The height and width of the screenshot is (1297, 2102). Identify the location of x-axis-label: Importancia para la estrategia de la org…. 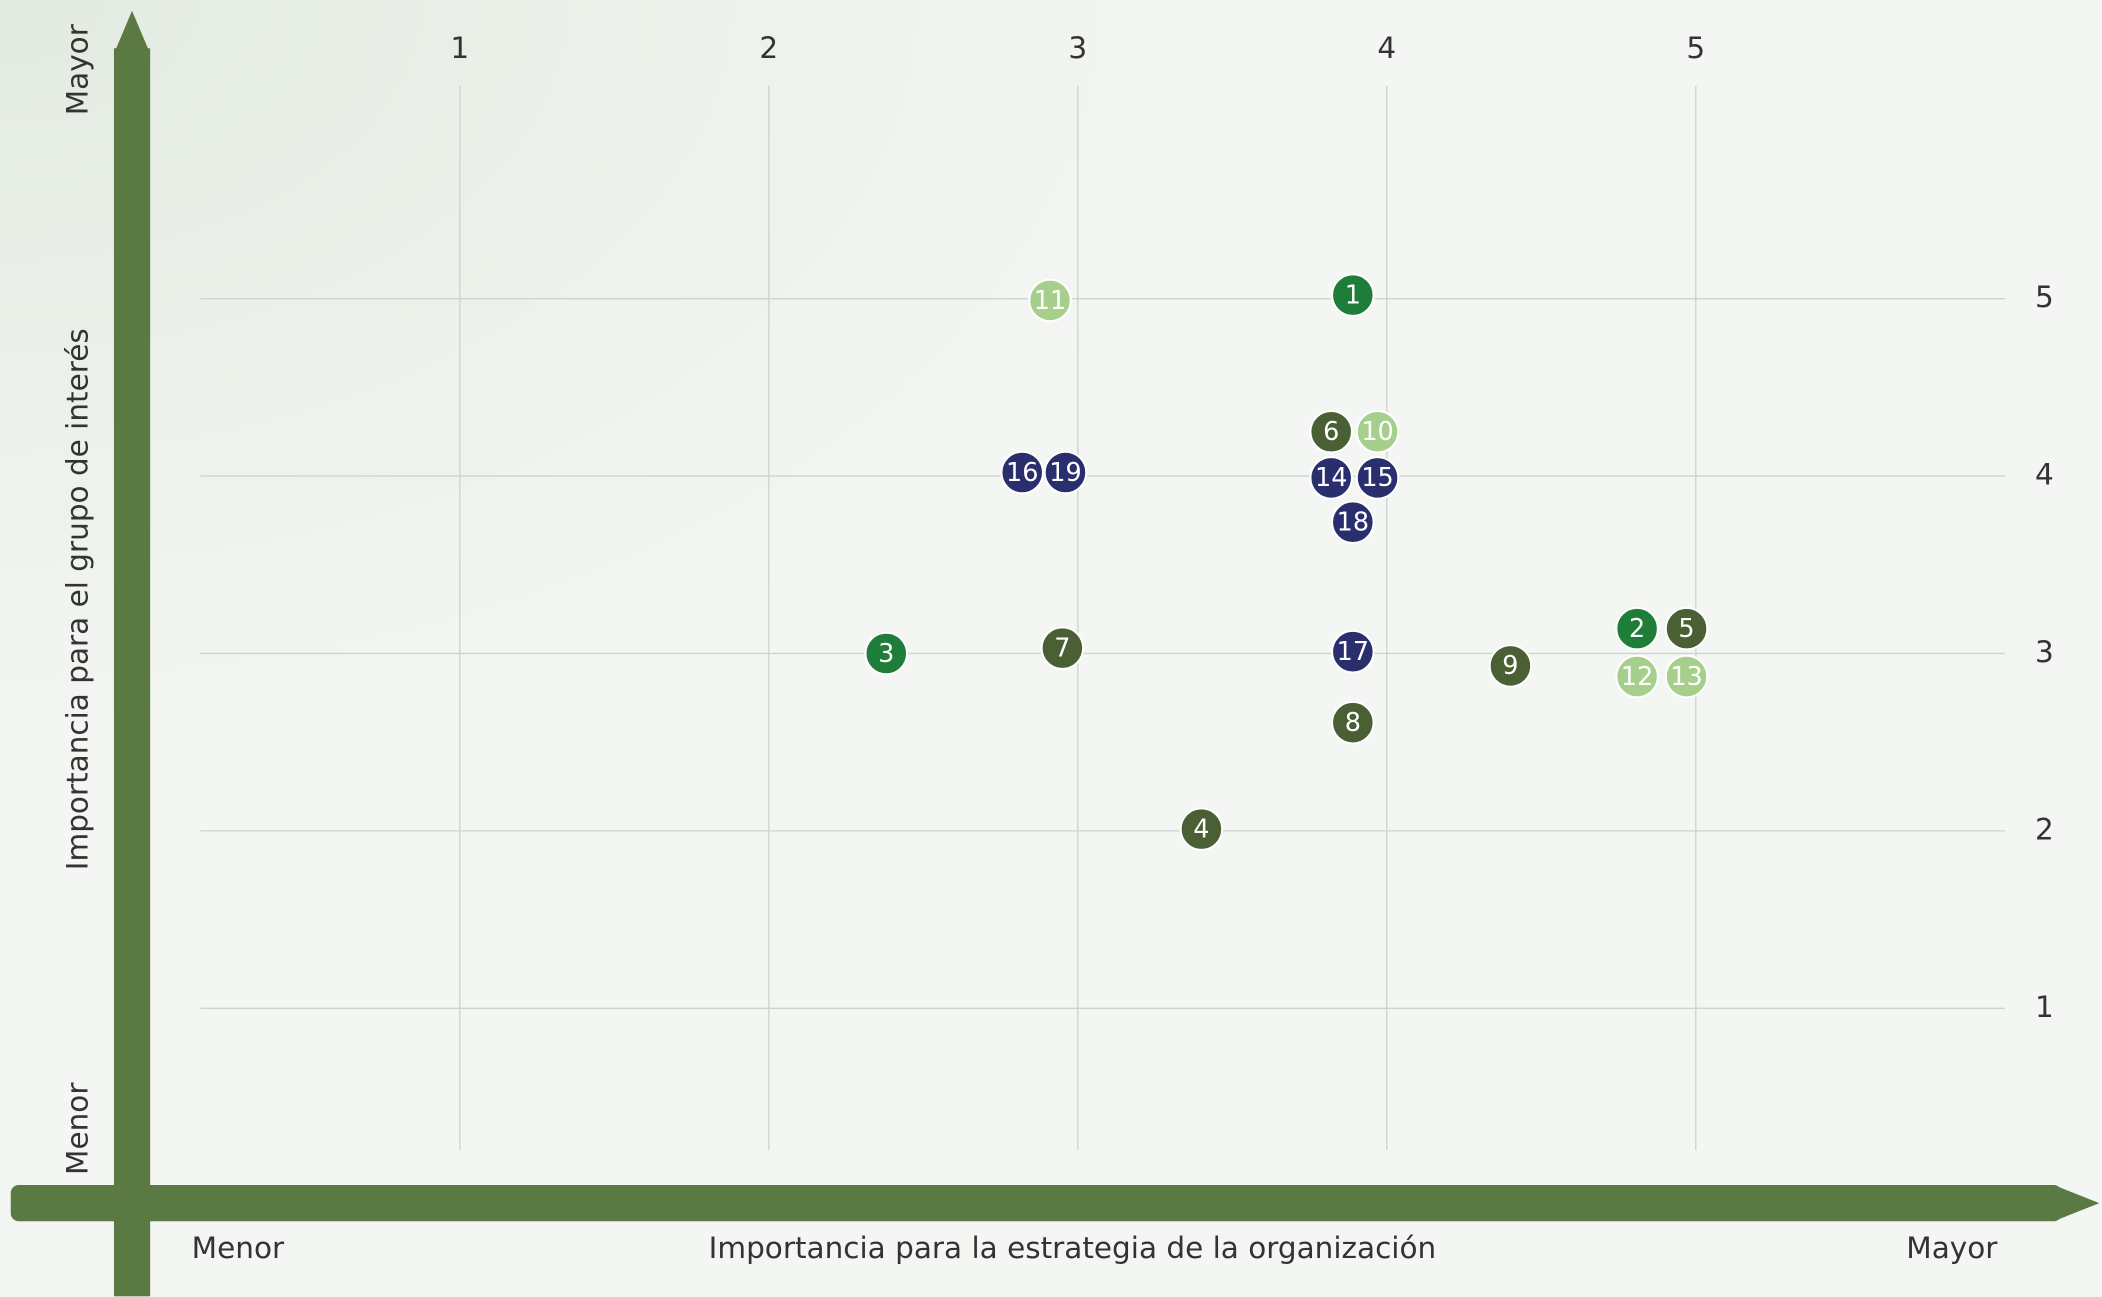
(1073, 1248).